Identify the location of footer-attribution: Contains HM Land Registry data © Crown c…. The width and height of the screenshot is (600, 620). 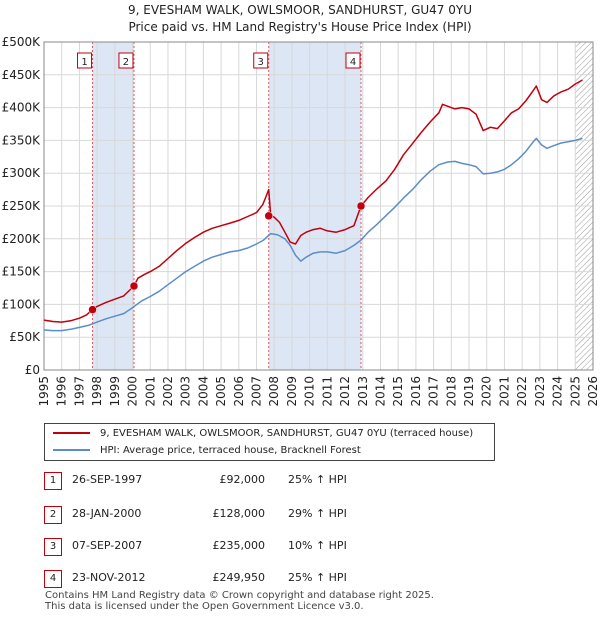
(239, 601).